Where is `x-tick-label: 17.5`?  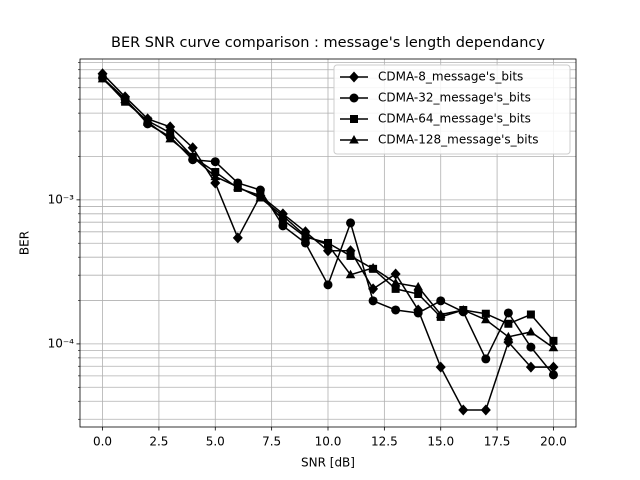 x-tick-label: 17.5 is located at coordinates (497, 442).